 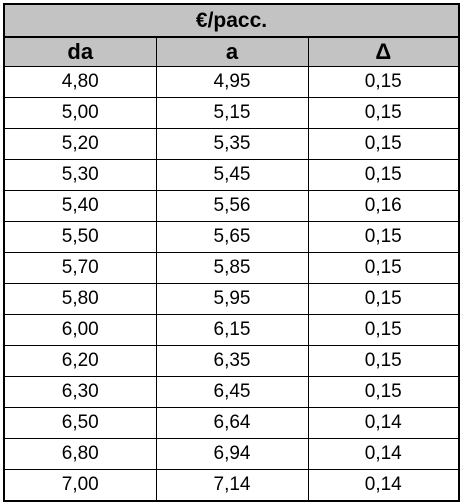 What do you see at coordinates (80, 113) in the screenshot?
I see `cell-da: 5,00` at bounding box center [80, 113].